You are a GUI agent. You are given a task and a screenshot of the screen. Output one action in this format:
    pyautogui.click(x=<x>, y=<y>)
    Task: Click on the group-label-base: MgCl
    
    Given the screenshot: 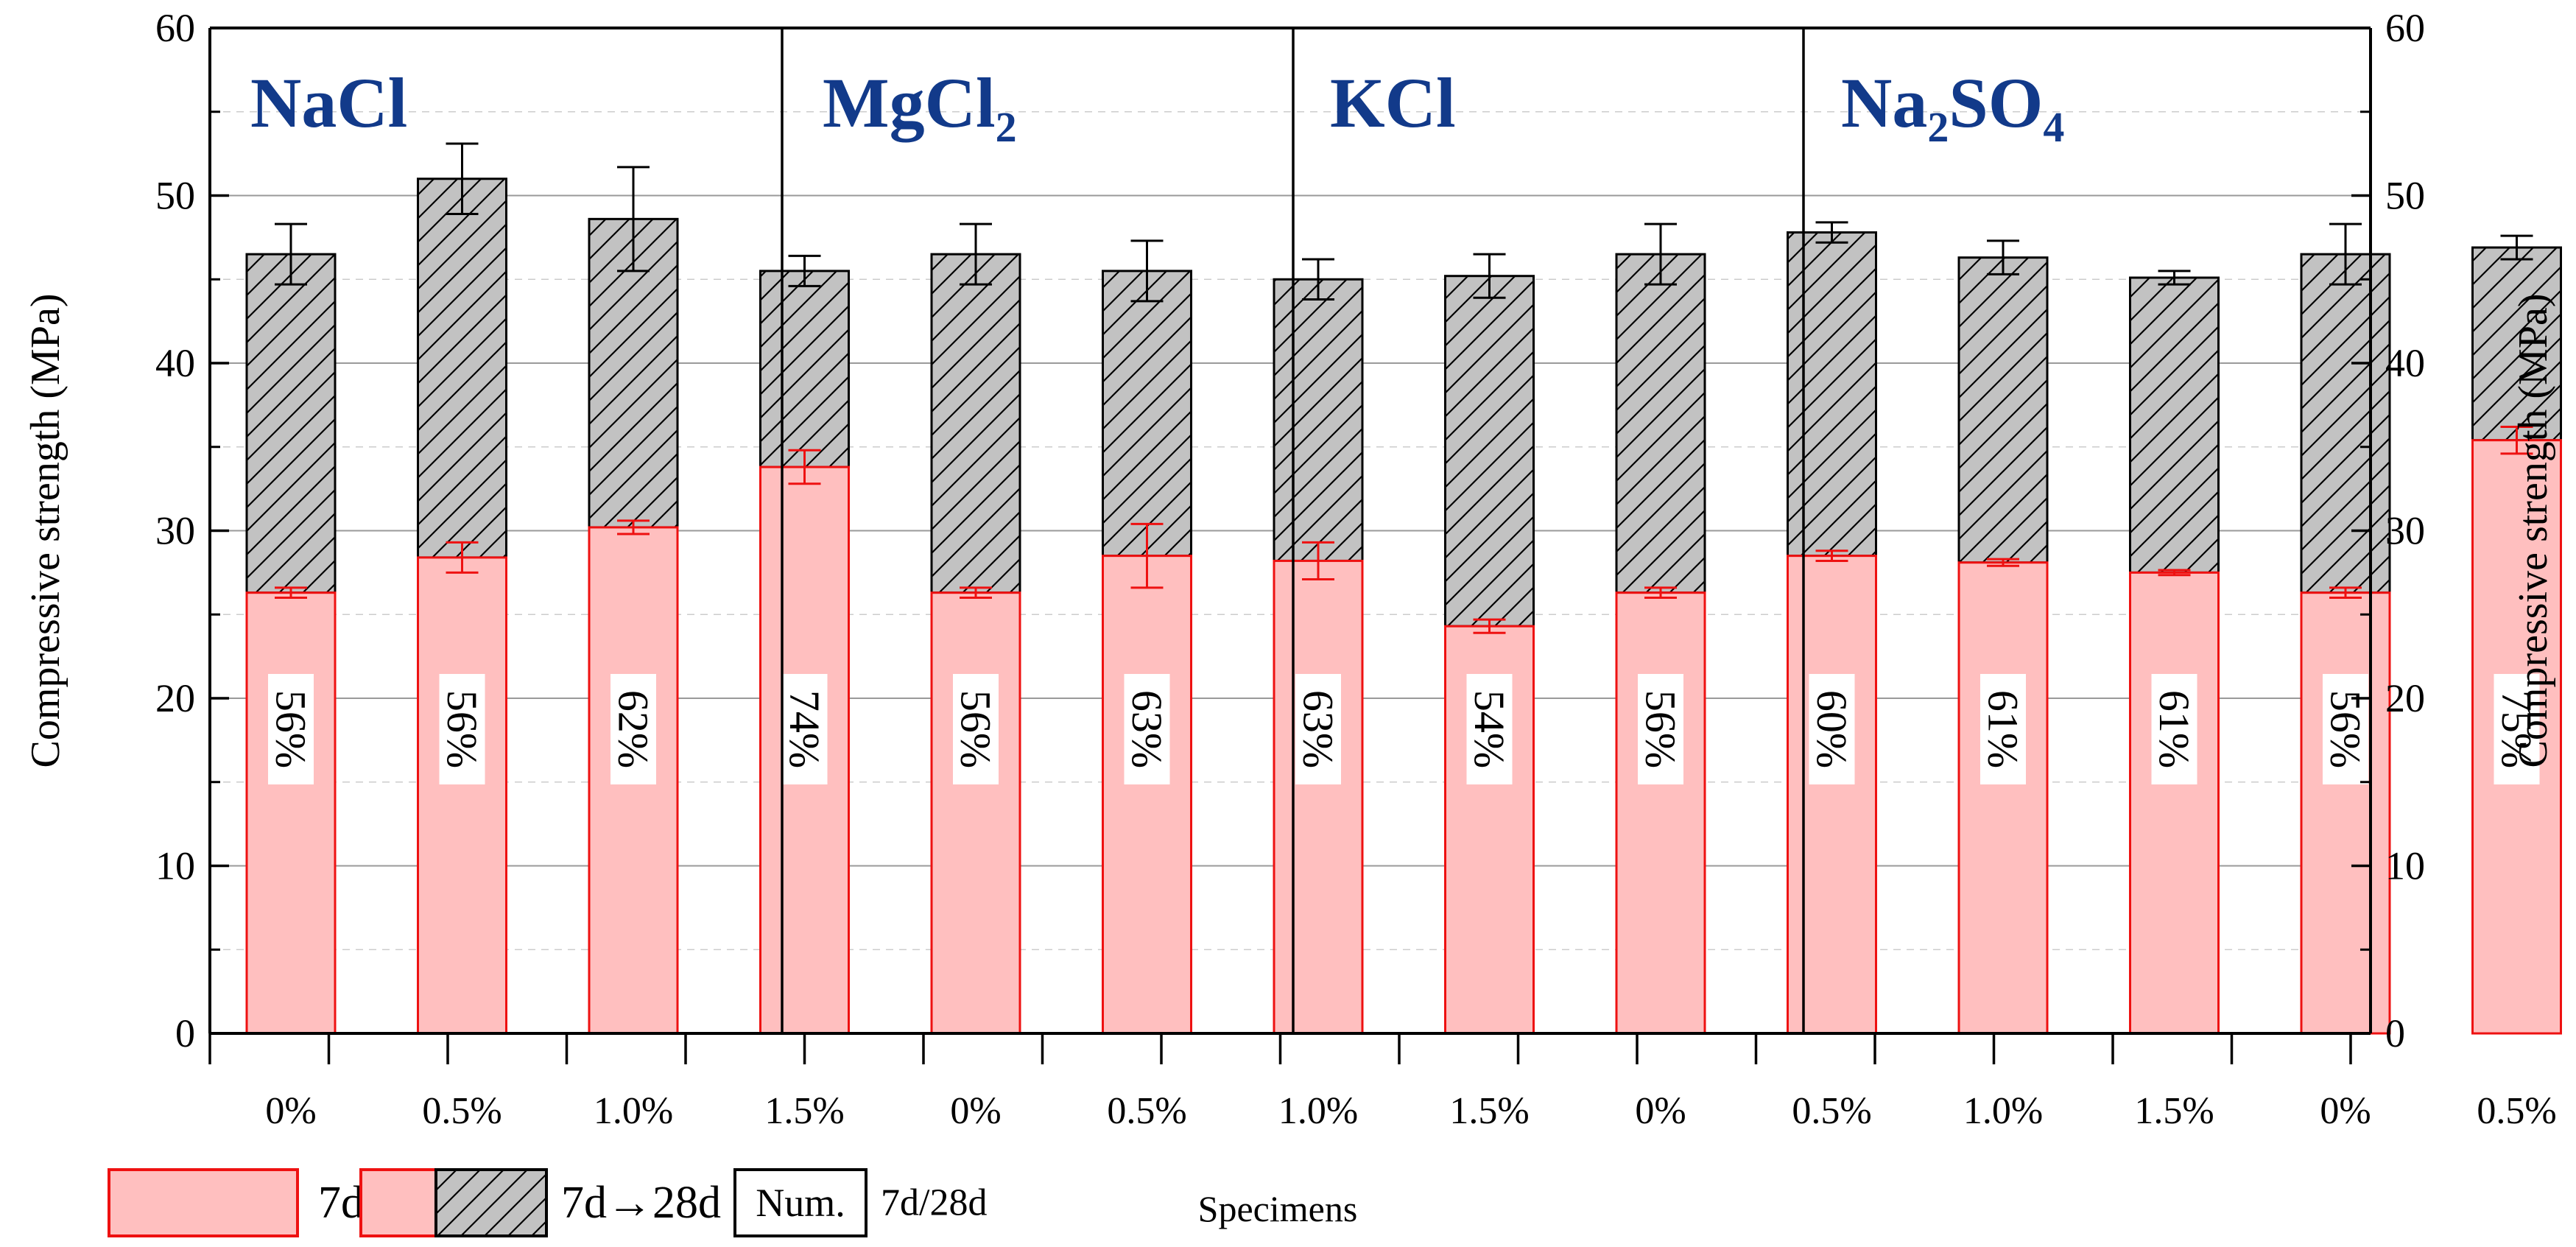 What is the action you would take?
    pyautogui.click(x=909, y=103)
    